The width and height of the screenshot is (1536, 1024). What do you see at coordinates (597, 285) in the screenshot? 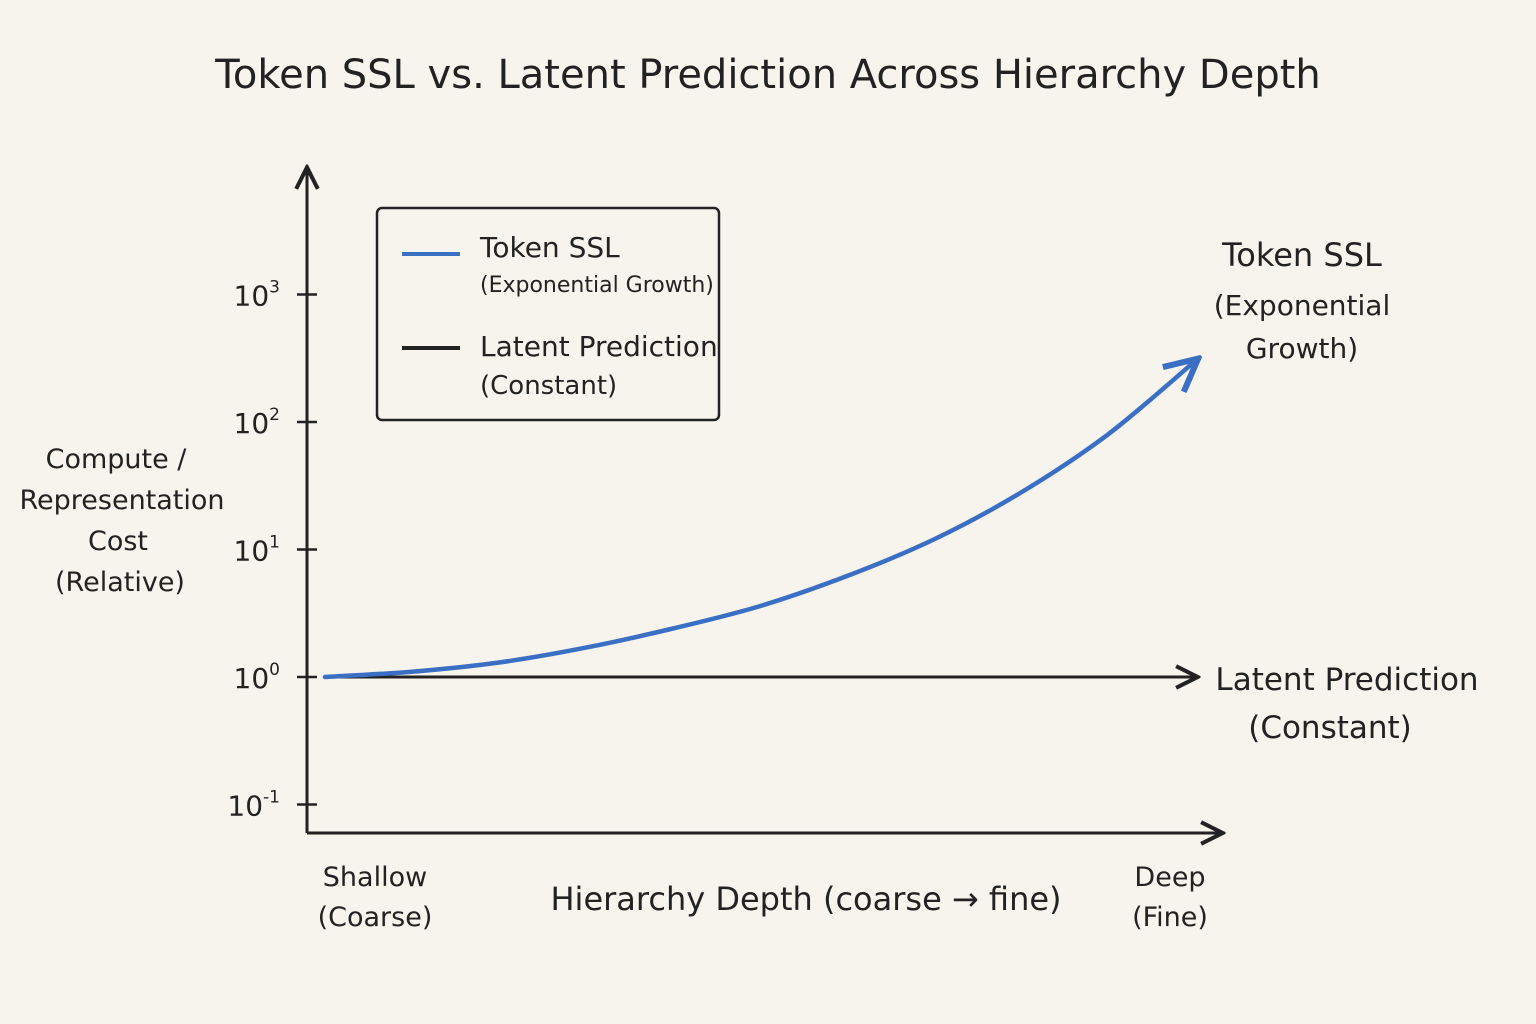
I see `legend-sublabel-token-ssl: (Exponential Growth)` at bounding box center [597, 285].